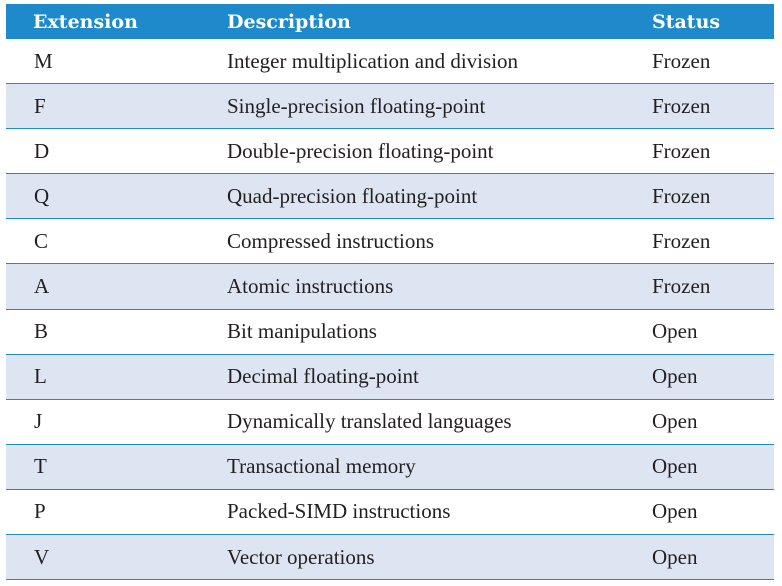 The width and height of the screenshot is (782, 586). What do you see at coordinates (360, 150) in the screenshot?
I see `cell-description: Double-precision floating-point` at bounding box center [360, 150].